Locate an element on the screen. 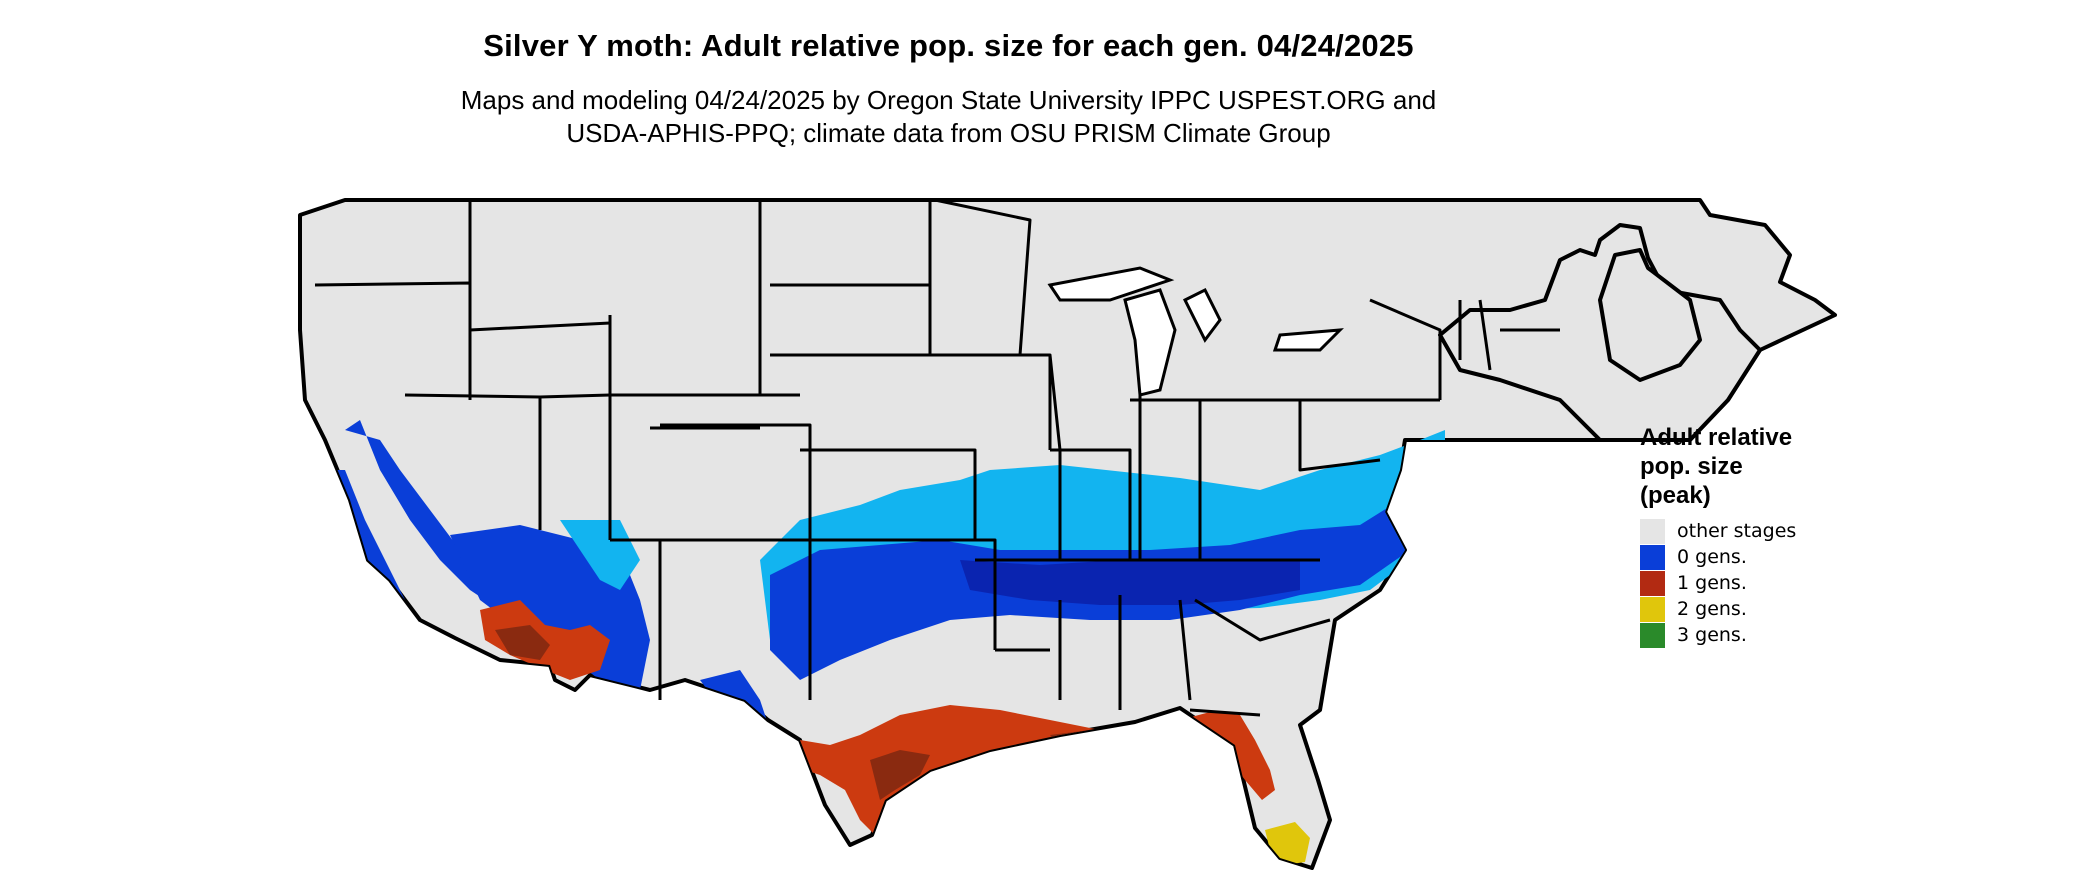  legend-item-0-gens: 0 gens. is located at coordinates (1735, 557).